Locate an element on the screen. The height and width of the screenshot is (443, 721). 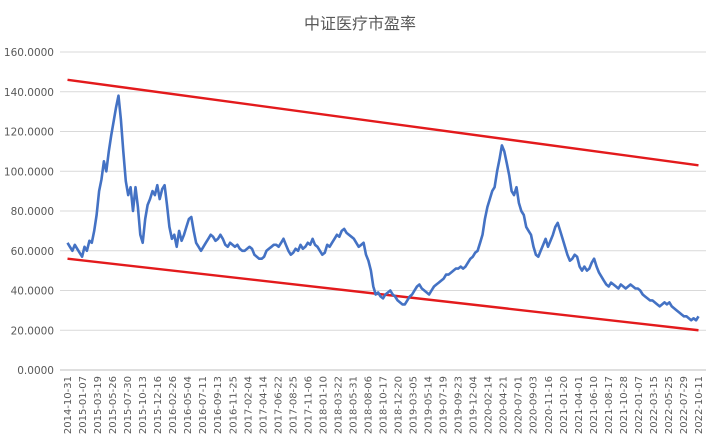
x-tick-label: 2017-11-06 is located at coordinates (308, 405).